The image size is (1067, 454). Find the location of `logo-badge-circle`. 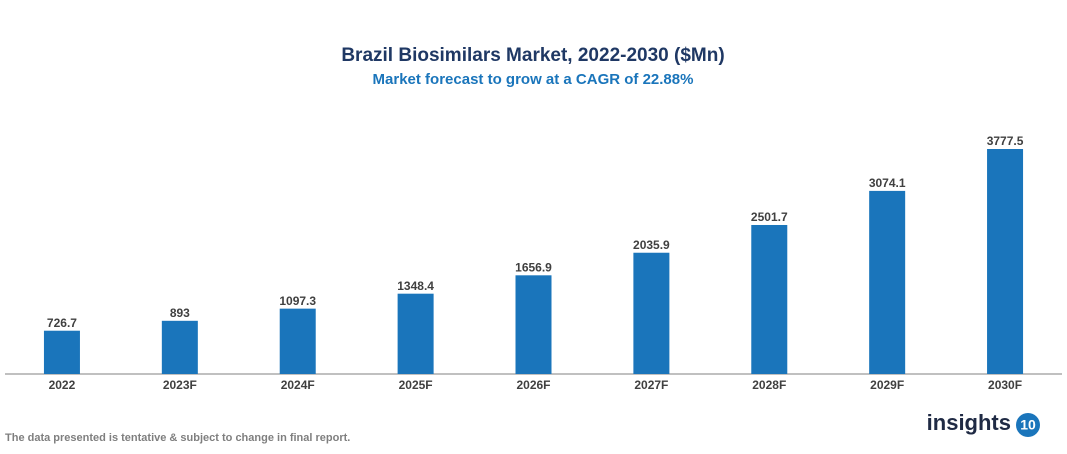

logo-badge-circle is located at coordinates (1028, 425).